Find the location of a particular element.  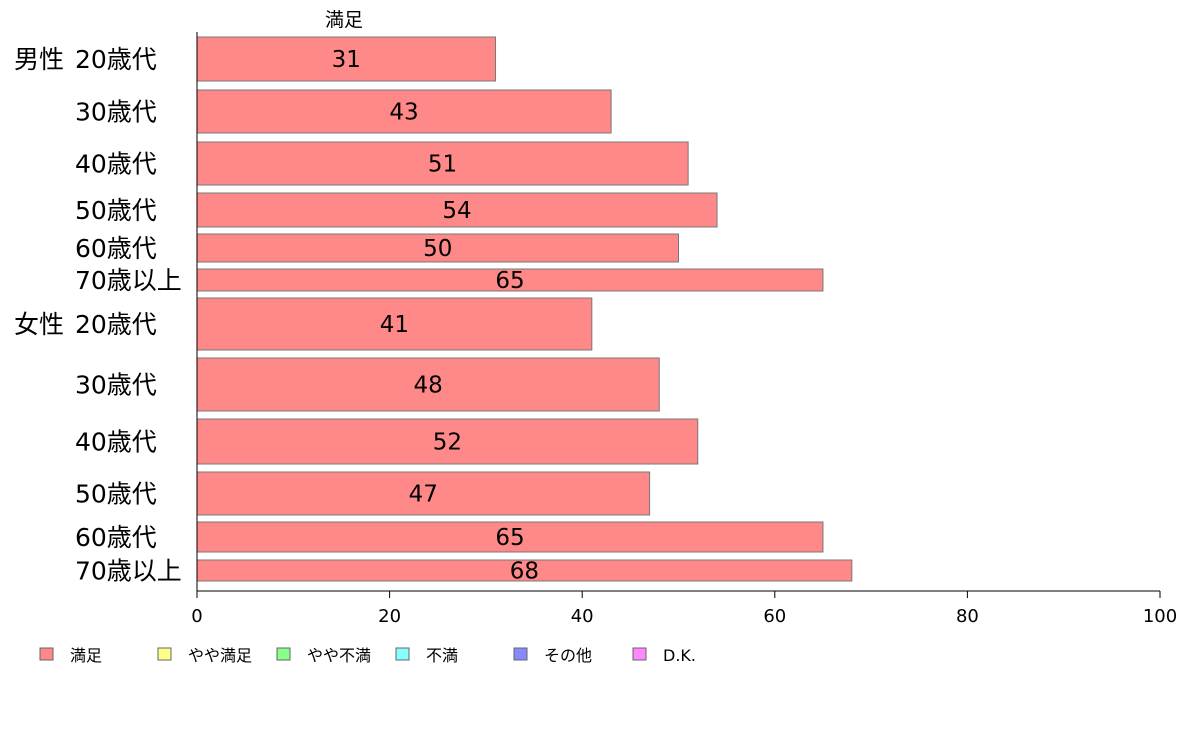

legend-label: やや満足 is located at coordinates (220, 655).